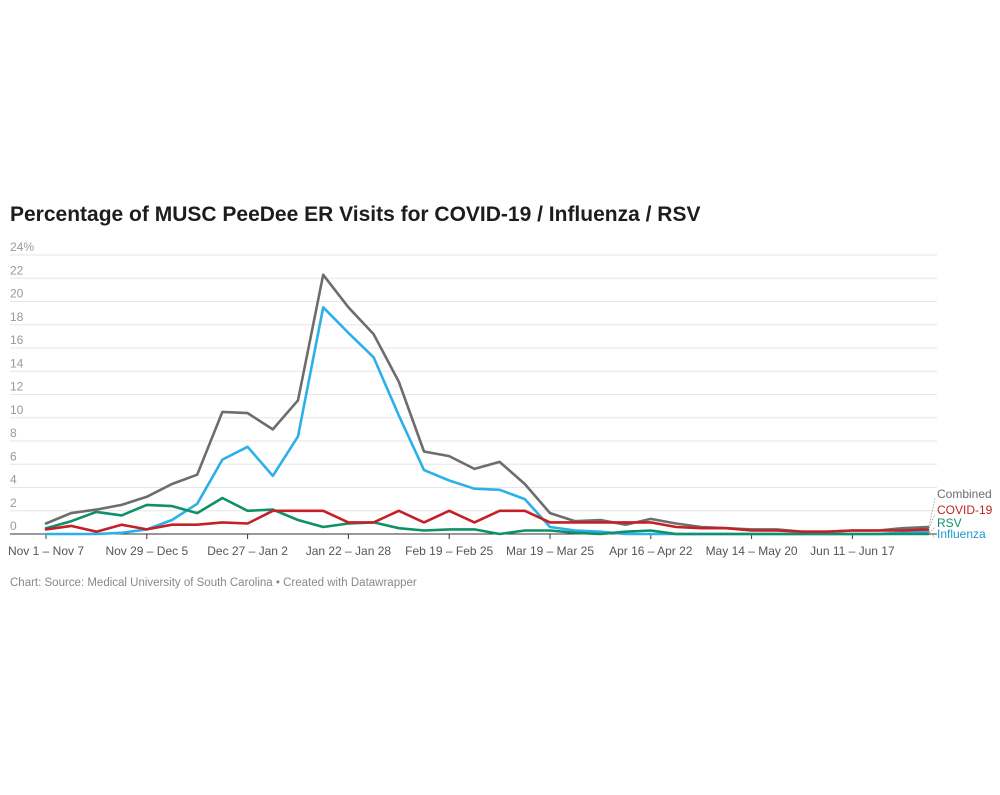 The width and height of the screenshot is (1000, 795). I want to click on x-tick-label: May 14 – May 20, so click(752, 551).